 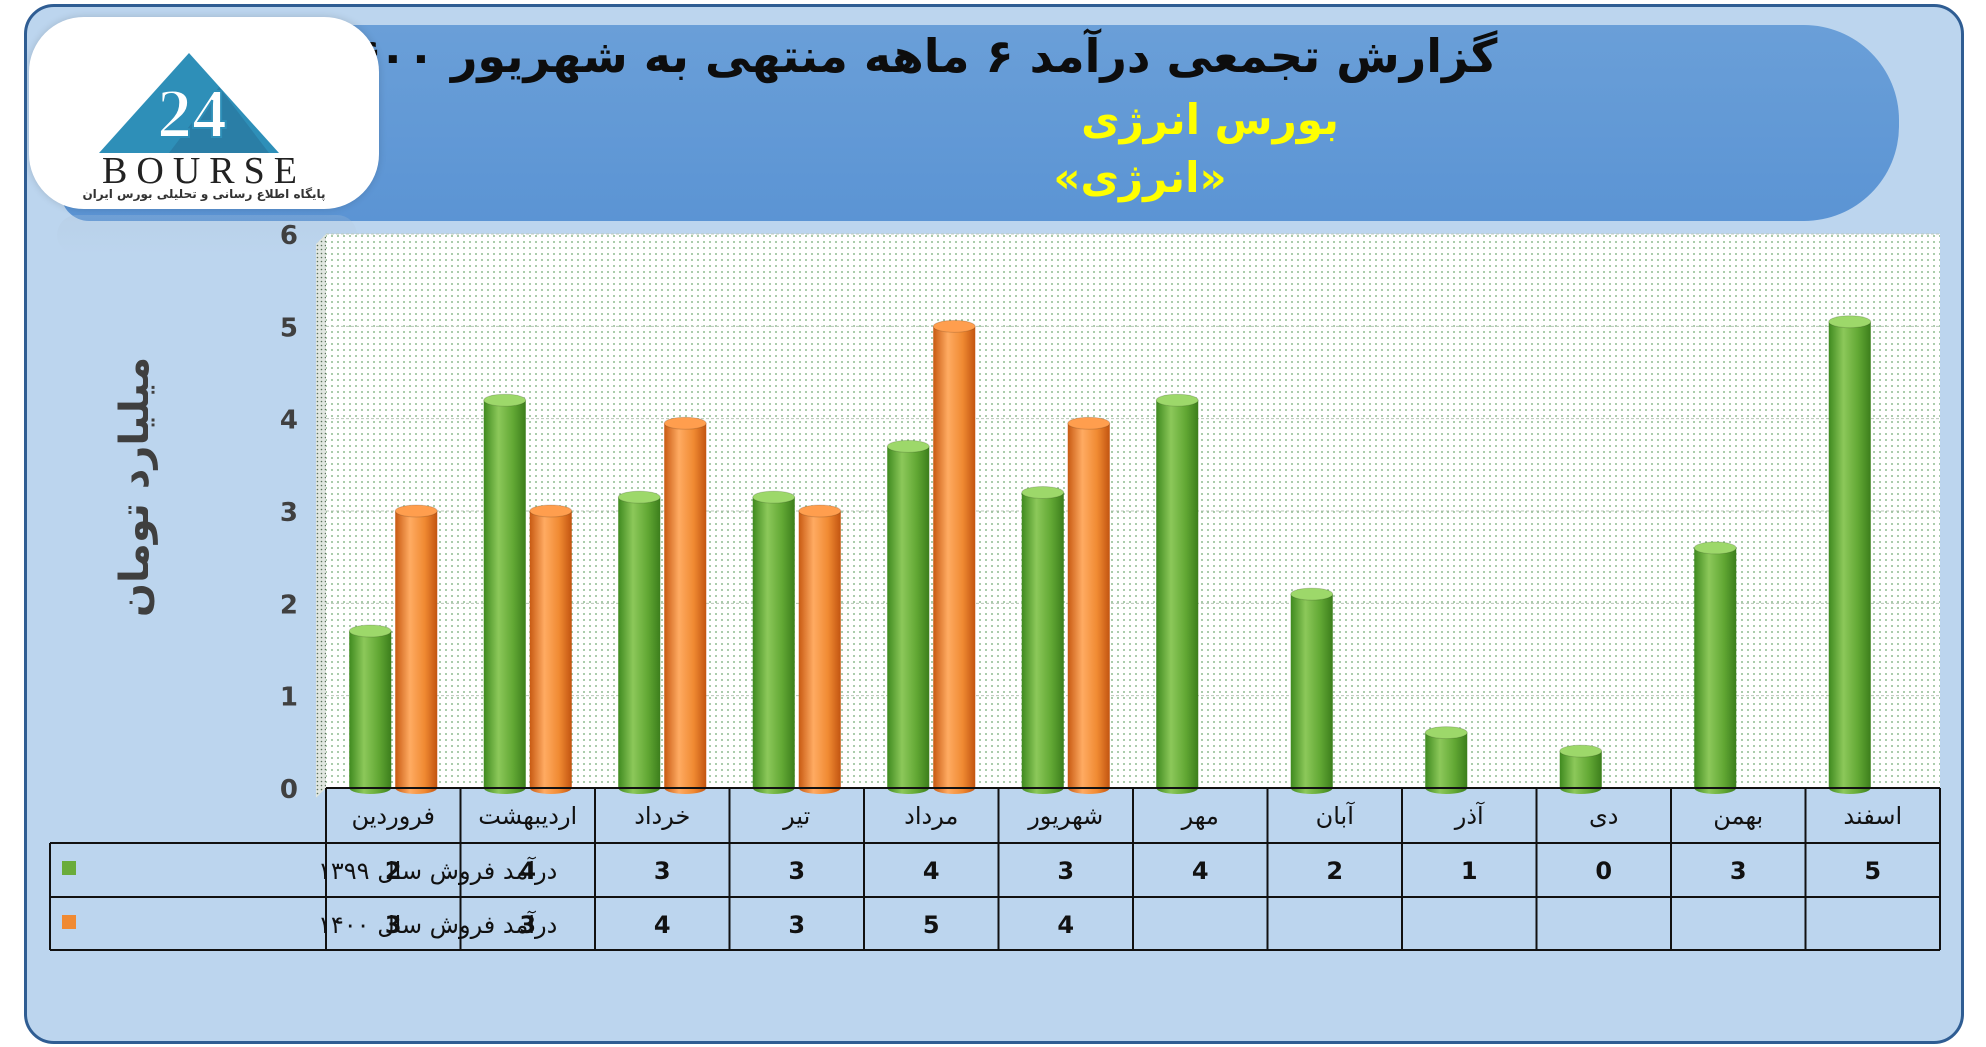 I want to click on x-tick-label: آبان, so click(x=1336, y=815).